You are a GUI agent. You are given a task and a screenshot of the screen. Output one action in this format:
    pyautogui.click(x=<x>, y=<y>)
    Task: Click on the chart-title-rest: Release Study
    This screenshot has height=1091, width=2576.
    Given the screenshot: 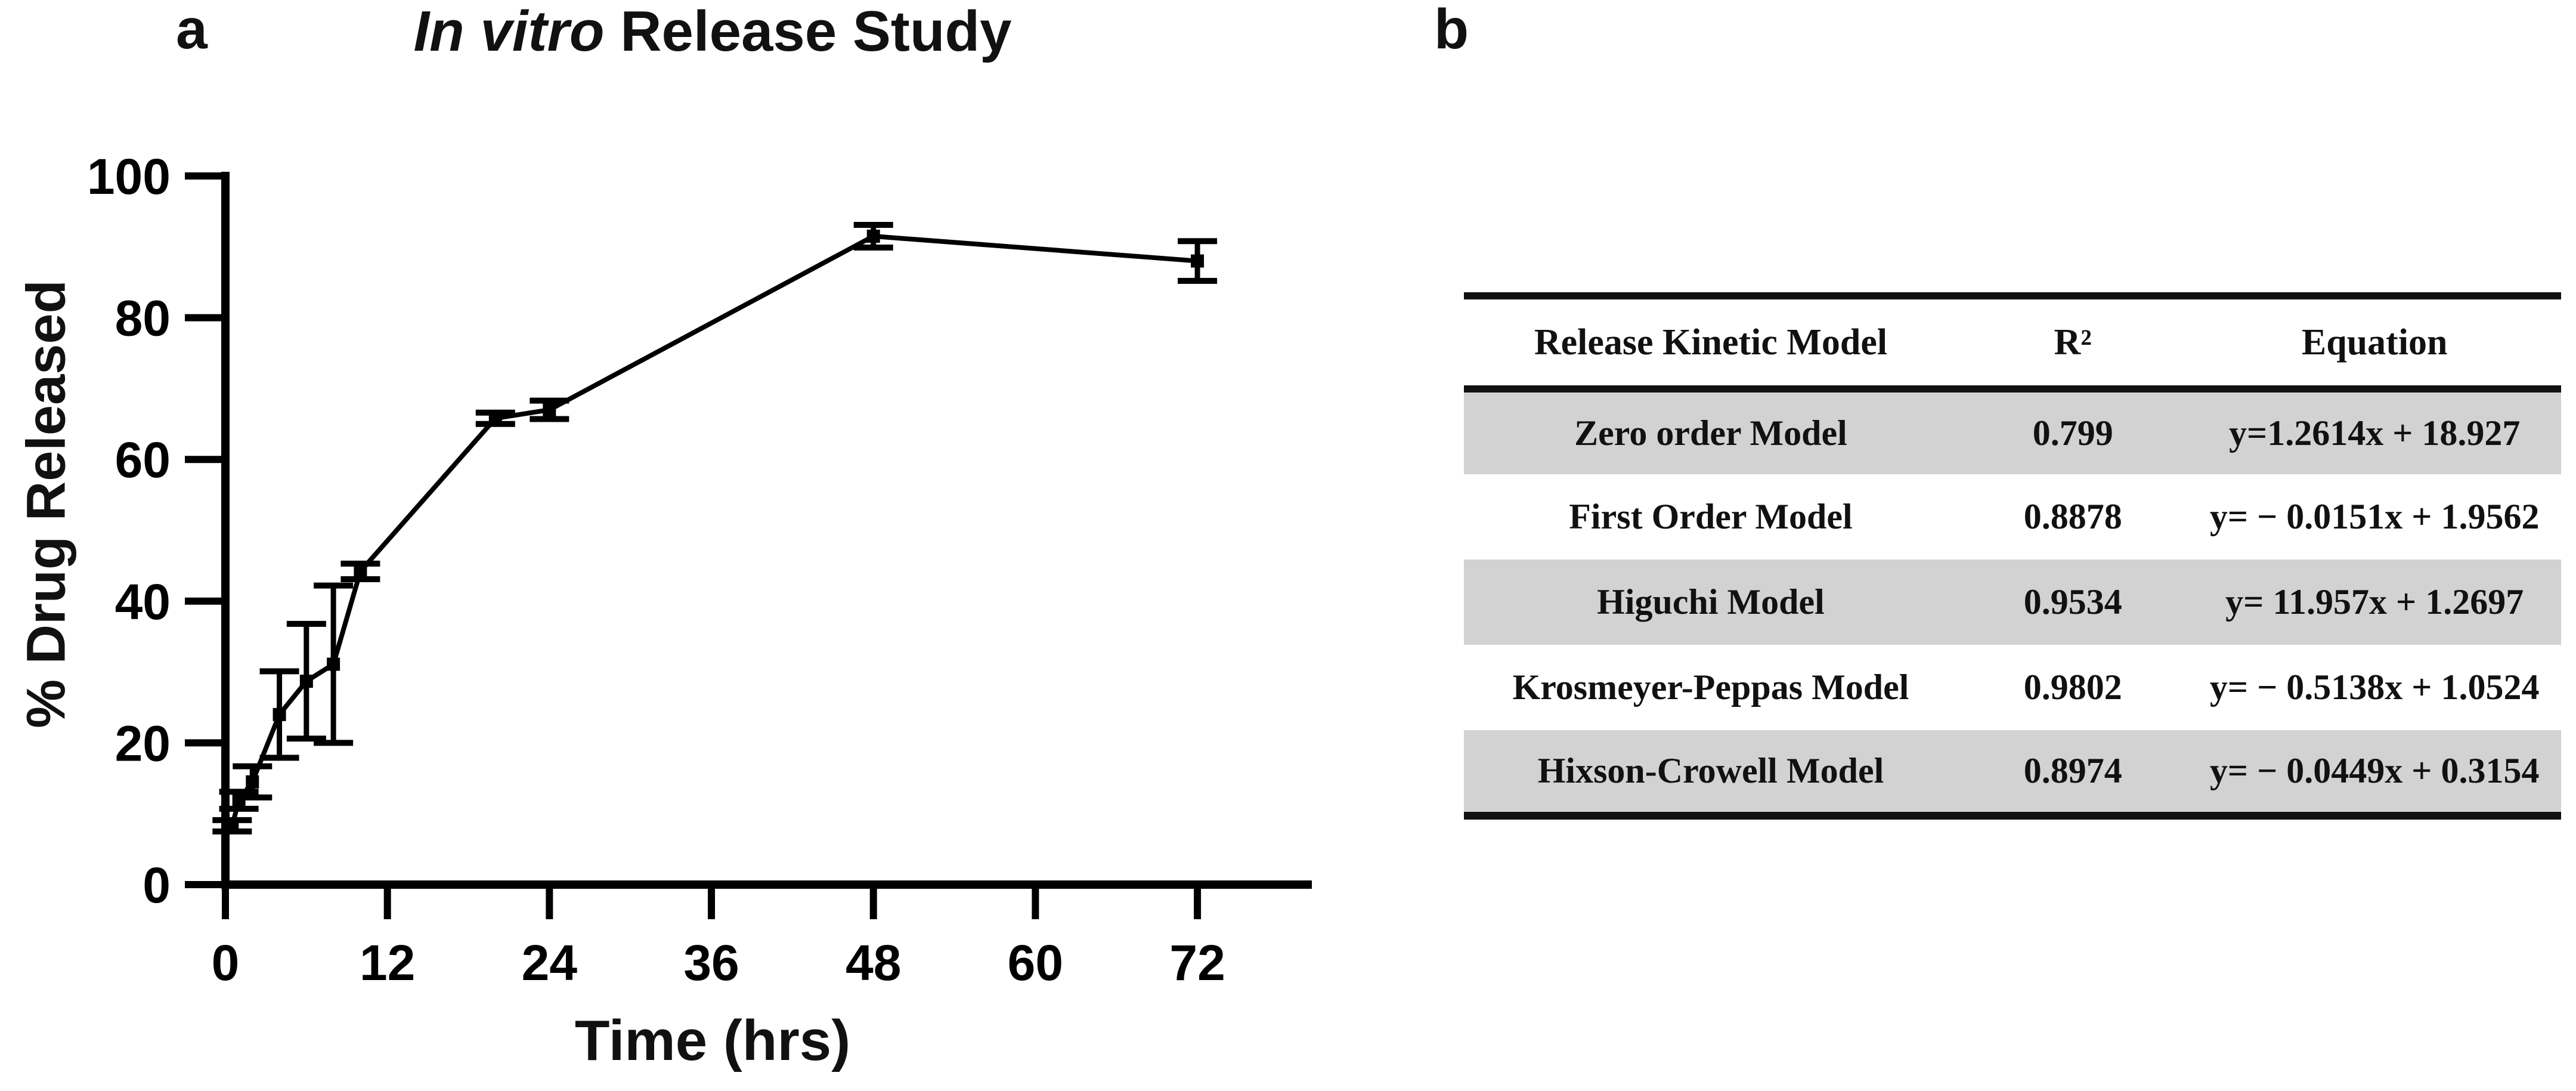 What is the action you would take?
    pyautogui.click(x=808, y=31)
    